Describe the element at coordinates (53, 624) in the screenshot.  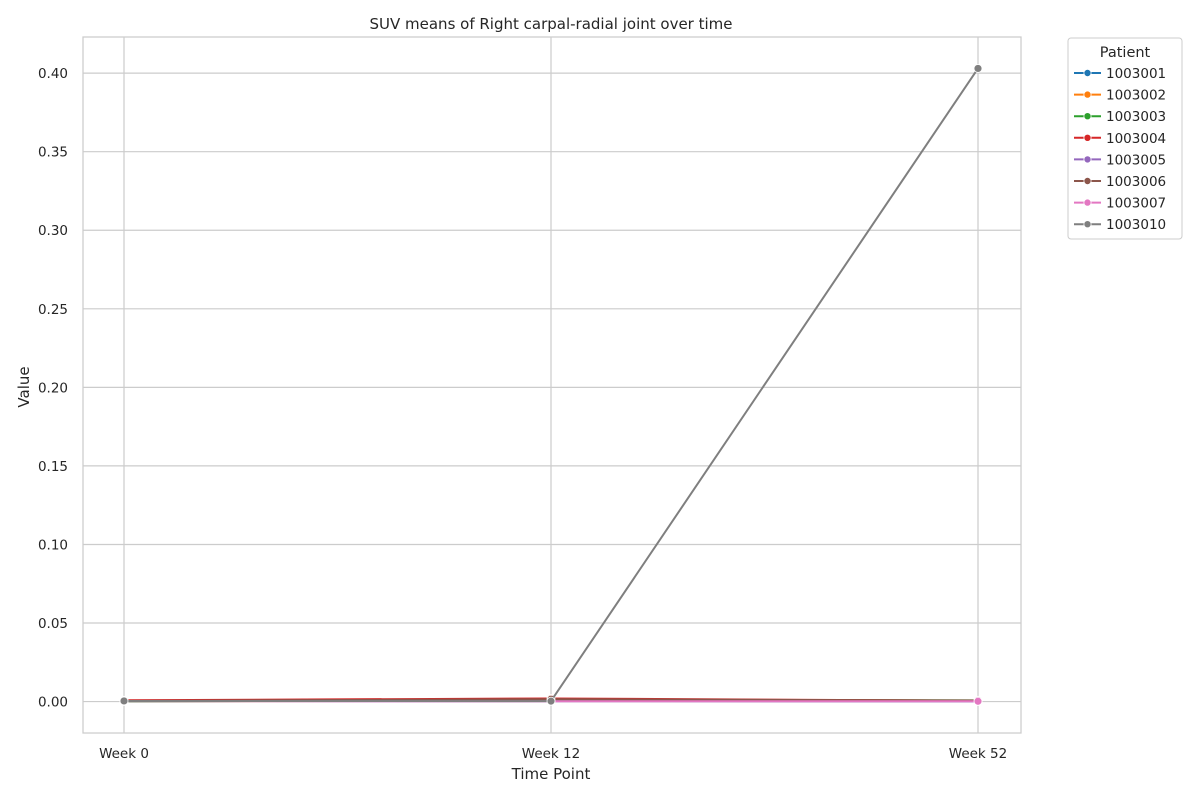
I see `y-tick-label: 0.05` at that location.